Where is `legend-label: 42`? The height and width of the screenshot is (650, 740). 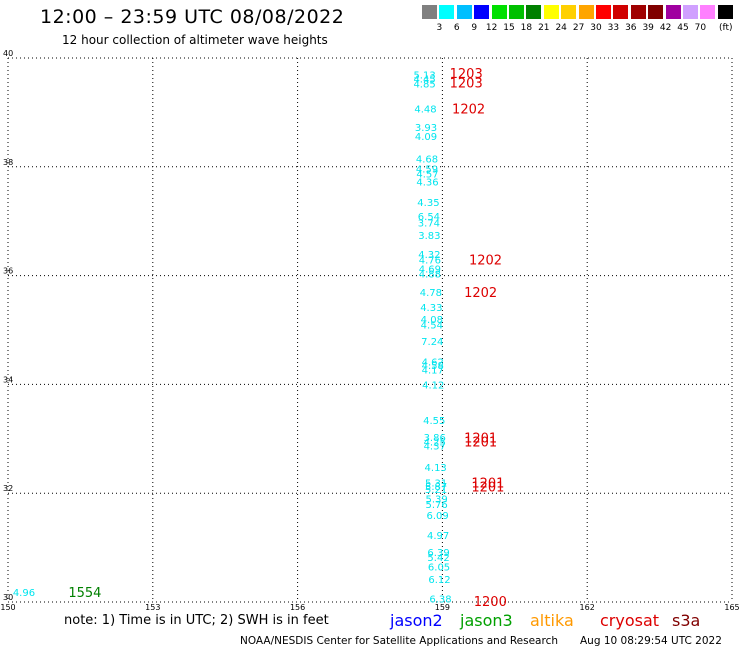
legend-label: 42 is located at coordinates (665, 28).